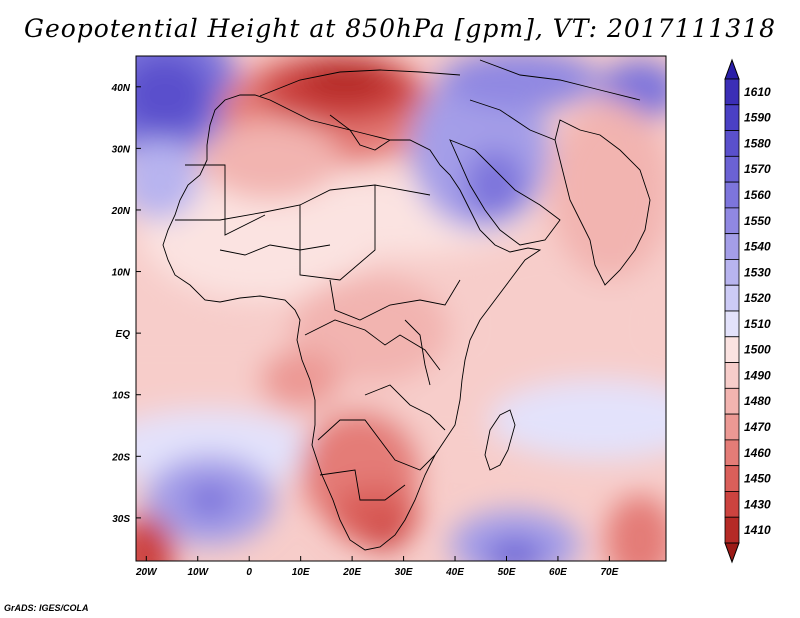 The height and width of the screenshot is (618, 800). What do you see at coordinates (757, 298) in the screenshot?
I see `colorbar-level-label: 1520` at bounding box center [757, 298].